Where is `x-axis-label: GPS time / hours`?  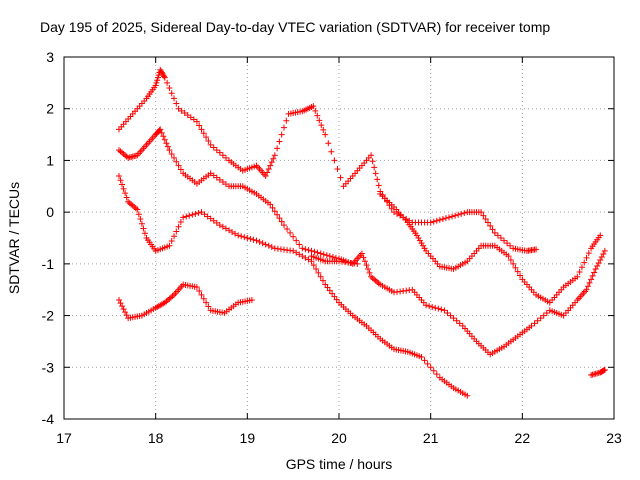 x-axis-label: GPS time / hours is located at coordinates (339, 464).